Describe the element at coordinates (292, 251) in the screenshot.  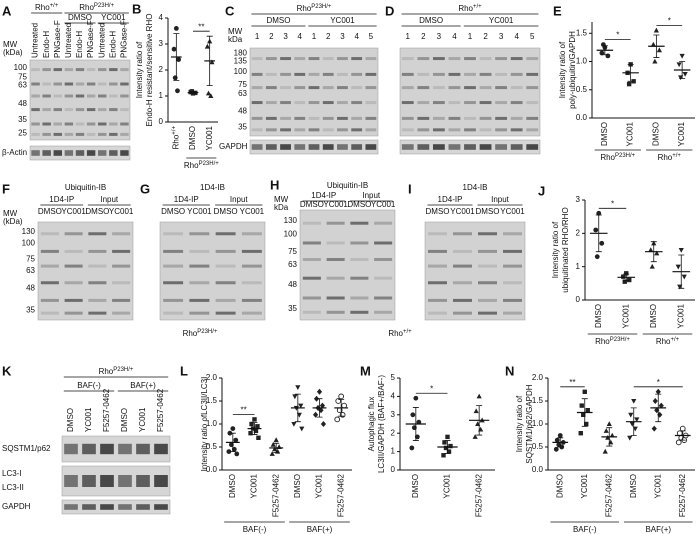
I see `mw-marker: 75` at that location.